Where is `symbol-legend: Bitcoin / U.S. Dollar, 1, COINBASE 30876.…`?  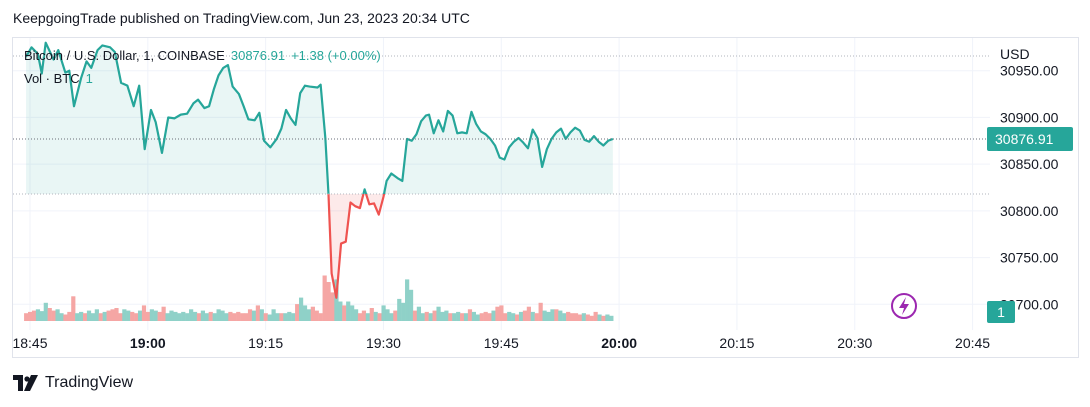 symbol-legend: Bitcoin / U.S. Dollar, 1, COINBASE 30876.… is located at coordinates (202, 55).